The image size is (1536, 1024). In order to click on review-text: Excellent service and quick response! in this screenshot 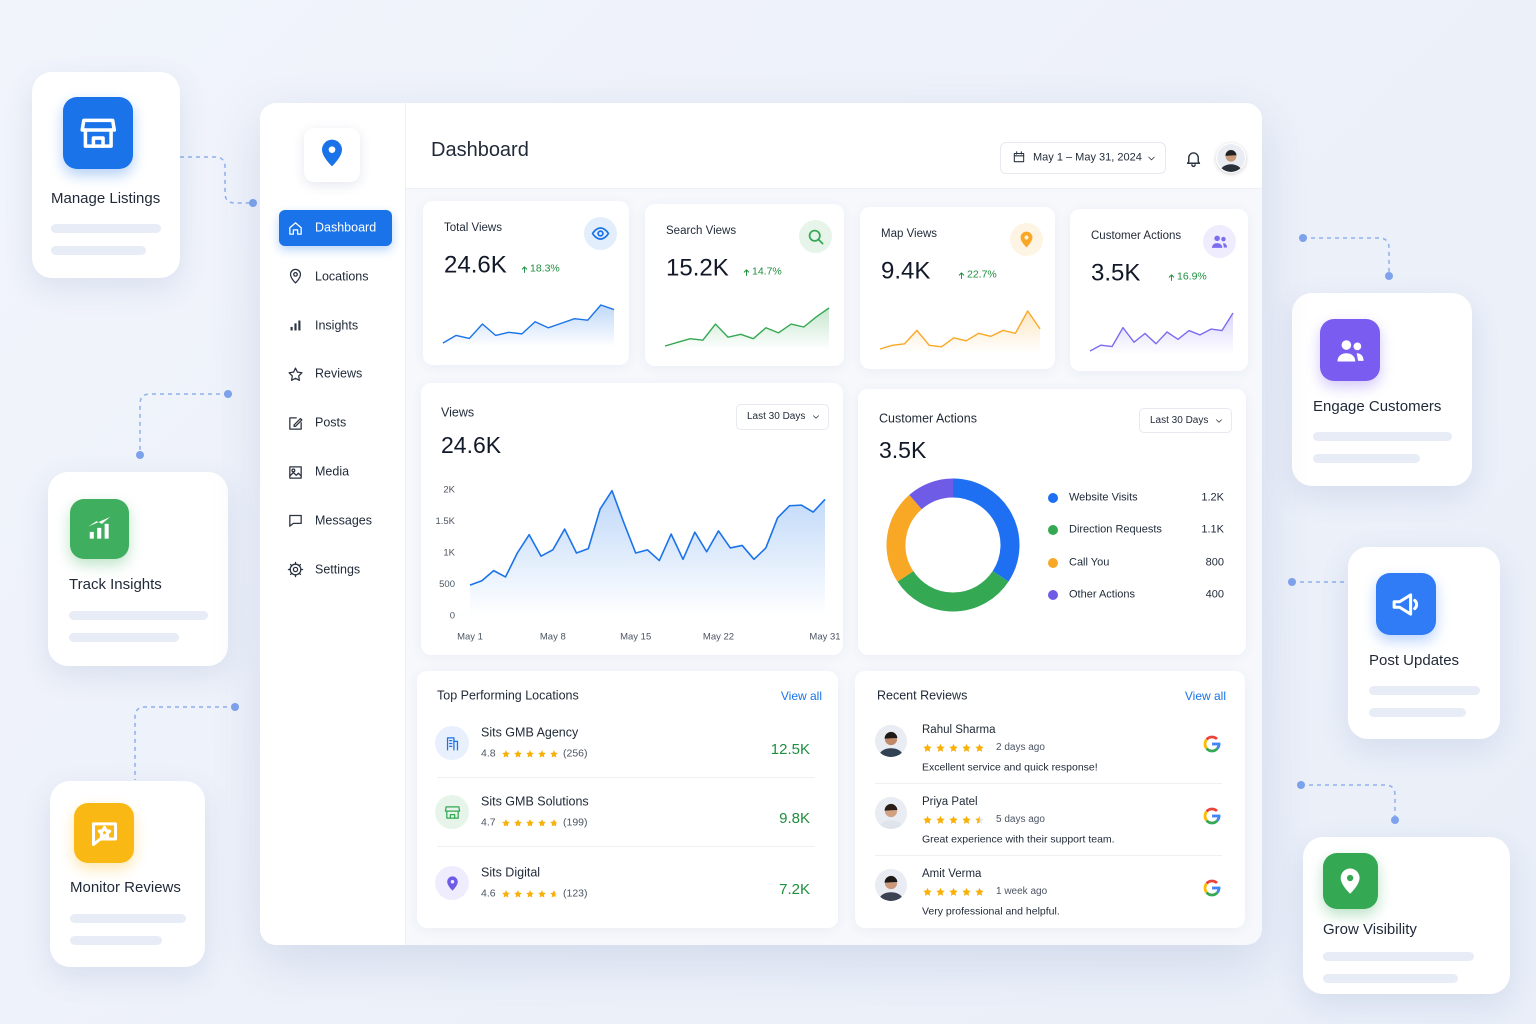, I will do `click(1010, 767)`.